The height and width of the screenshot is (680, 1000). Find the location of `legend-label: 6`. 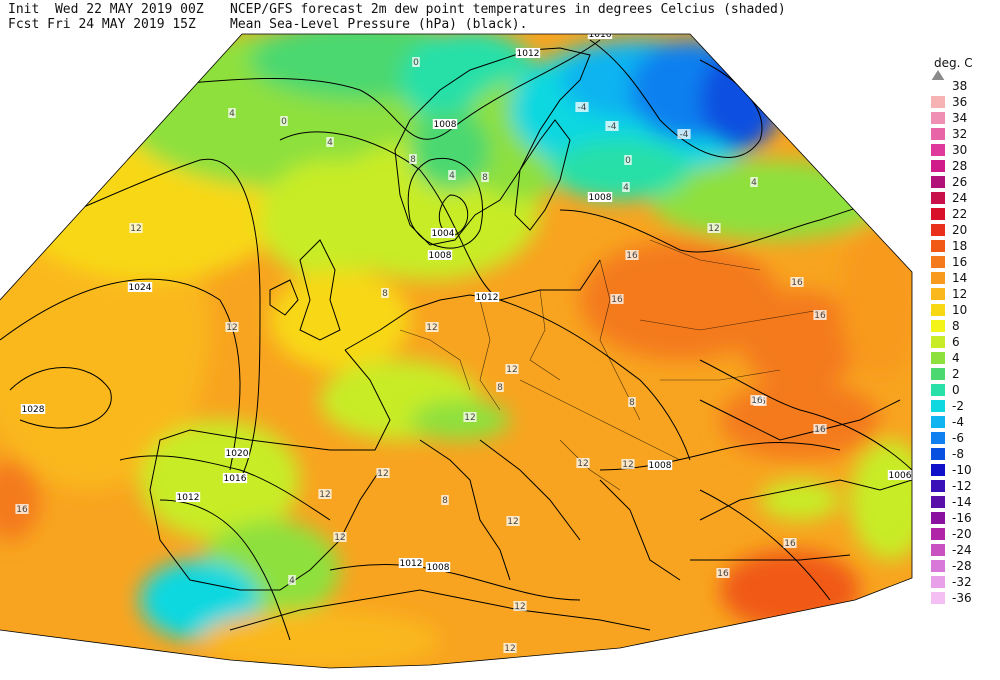

legend-label: 6 is located at coordinates (956, 342).